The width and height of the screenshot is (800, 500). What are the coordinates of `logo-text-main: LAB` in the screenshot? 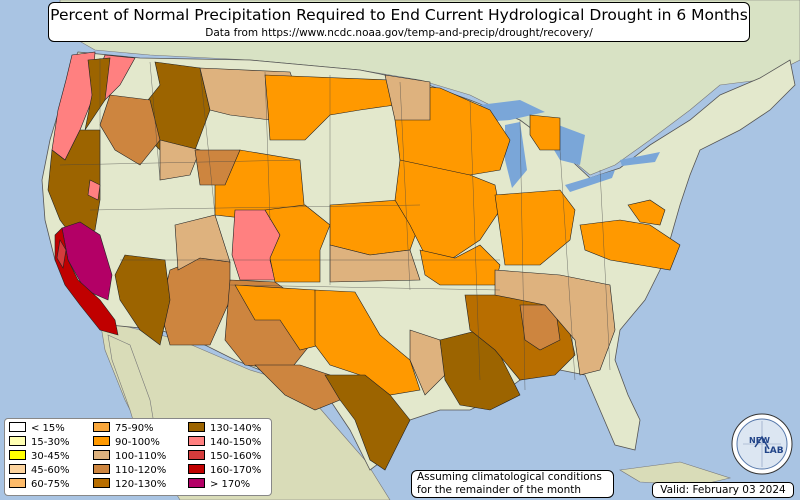 It's located at (774, 451).